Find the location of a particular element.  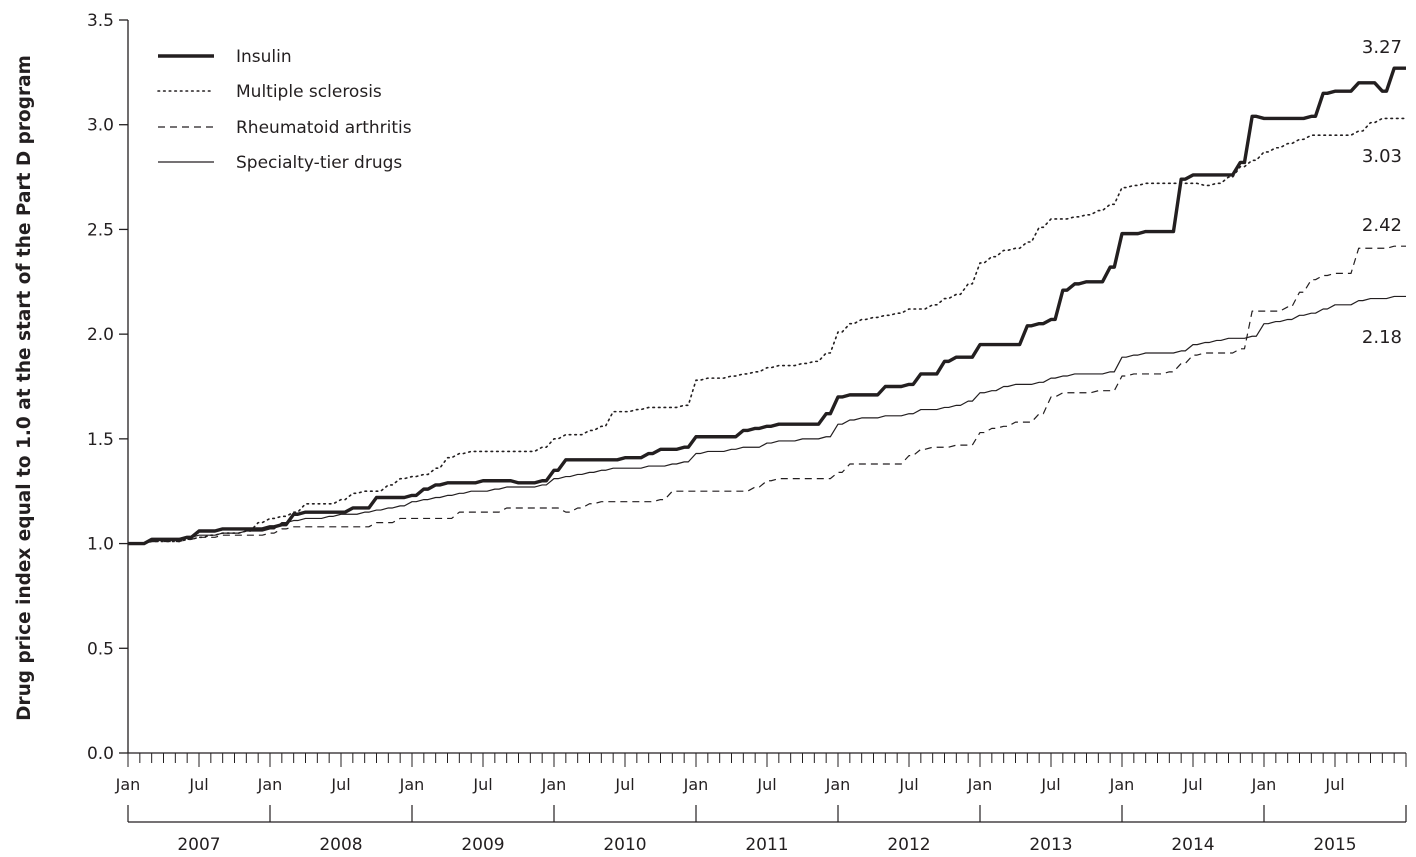

legend-label-2: Rheumatoid arthritis is located at coordinates (324, 128).